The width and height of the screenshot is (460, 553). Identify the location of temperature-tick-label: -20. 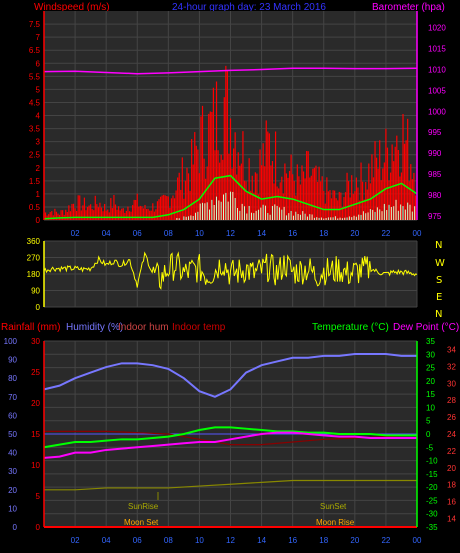
(432, 487).